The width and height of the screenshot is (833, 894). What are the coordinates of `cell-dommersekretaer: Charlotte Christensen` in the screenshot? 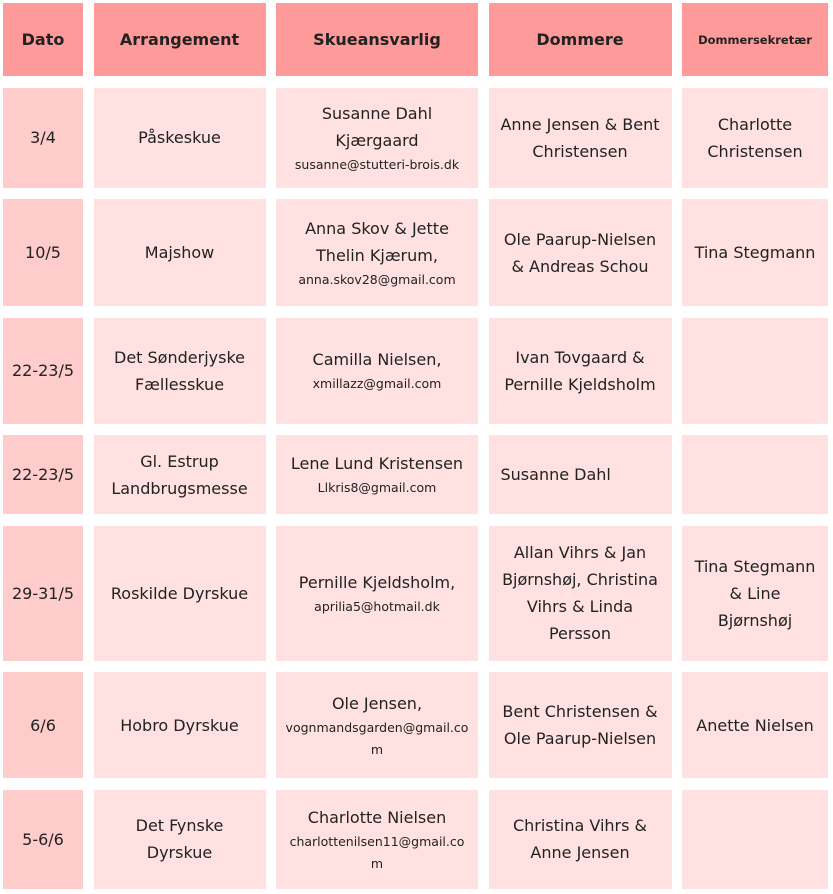 It's located at (755, 137).